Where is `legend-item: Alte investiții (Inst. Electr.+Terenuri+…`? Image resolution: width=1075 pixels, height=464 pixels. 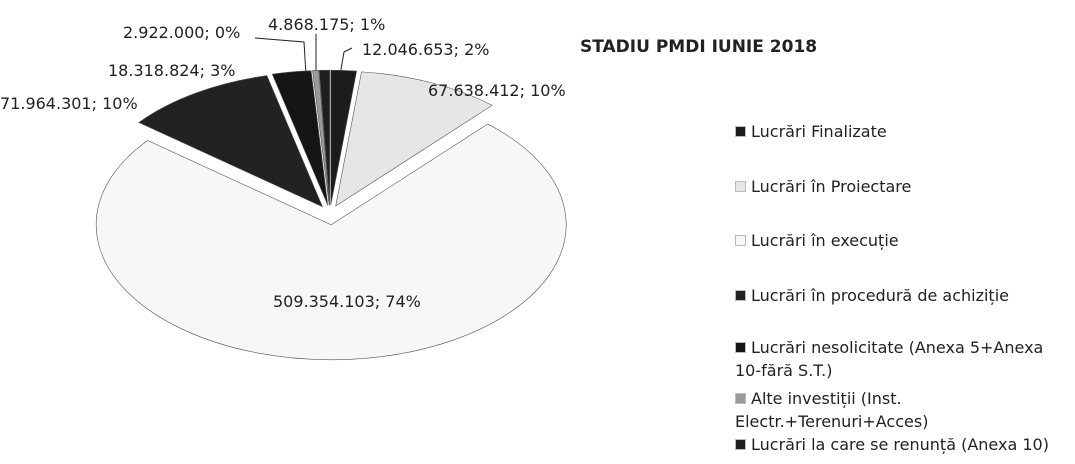 legend-item: Alte investiții (Inst. Electr.+Terenuri+… is located at coordinates (902, 410).